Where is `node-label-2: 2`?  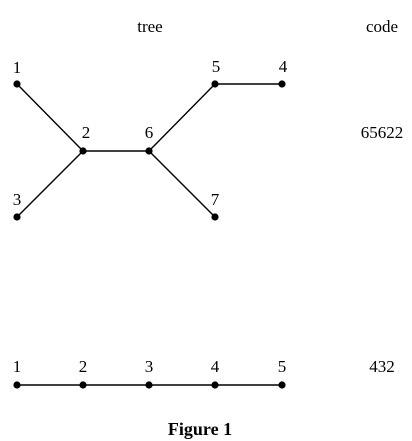 node-label-2: 2 is located at coordinates (86, 132).